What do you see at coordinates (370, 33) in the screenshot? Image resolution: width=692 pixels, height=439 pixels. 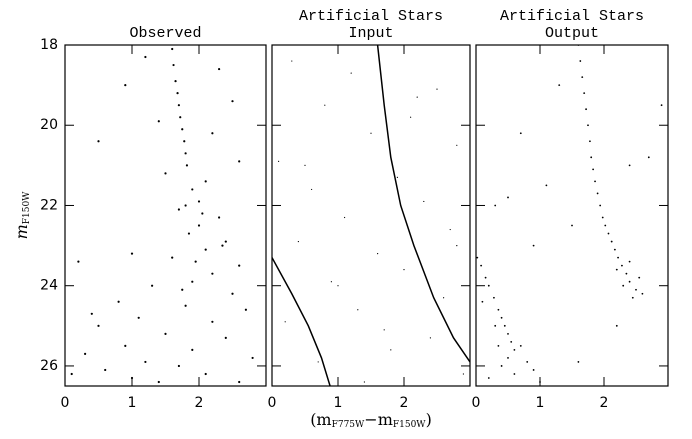 I see `panel-title: Input` at bounding box center [370, 33].